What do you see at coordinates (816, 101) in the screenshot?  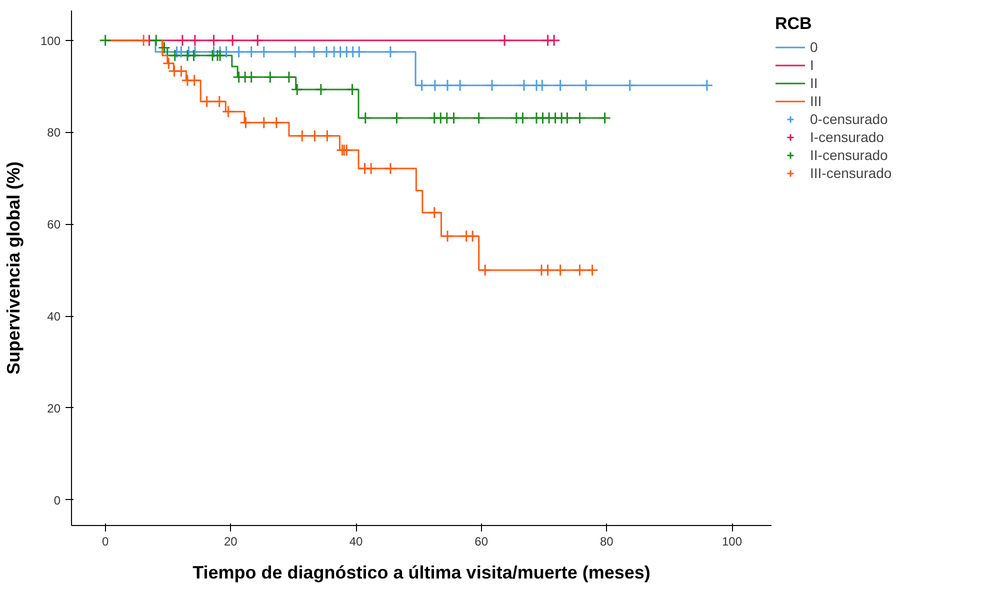 I see `legend-label: III` at bounding box center [816, 101].